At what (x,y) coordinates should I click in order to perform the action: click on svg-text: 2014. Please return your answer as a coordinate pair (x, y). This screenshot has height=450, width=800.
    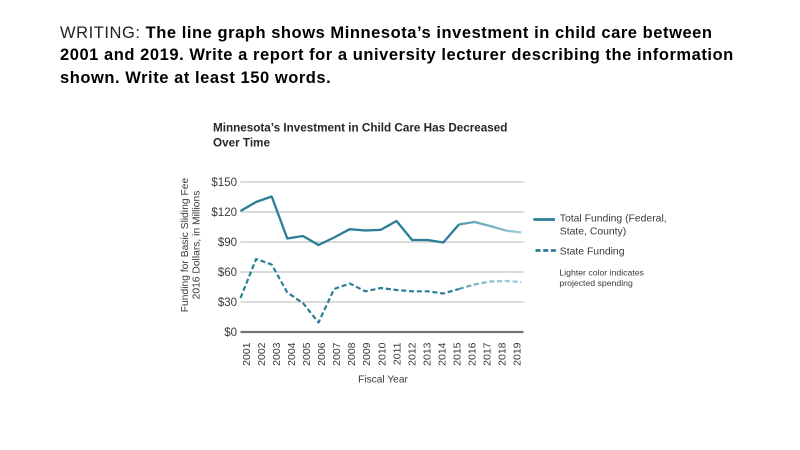
    Looking at the image, I should click on (442, 354).